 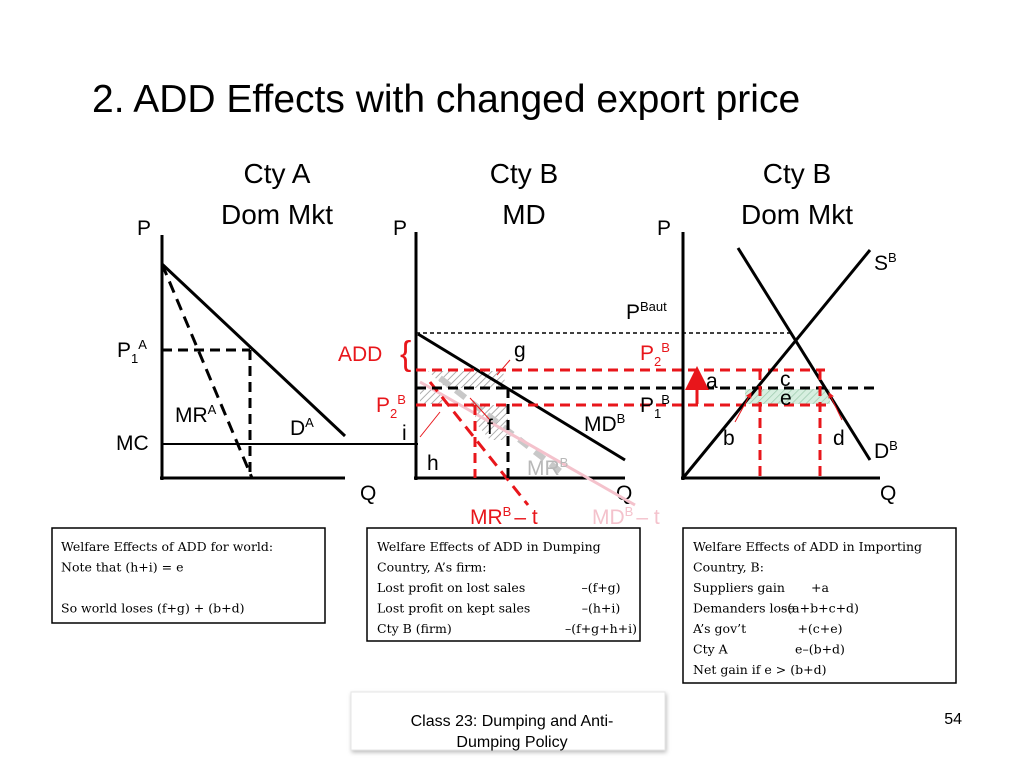 I want to click on box-row: Welfare Effects of ADD in Dumping, so click(x=489, y=546).